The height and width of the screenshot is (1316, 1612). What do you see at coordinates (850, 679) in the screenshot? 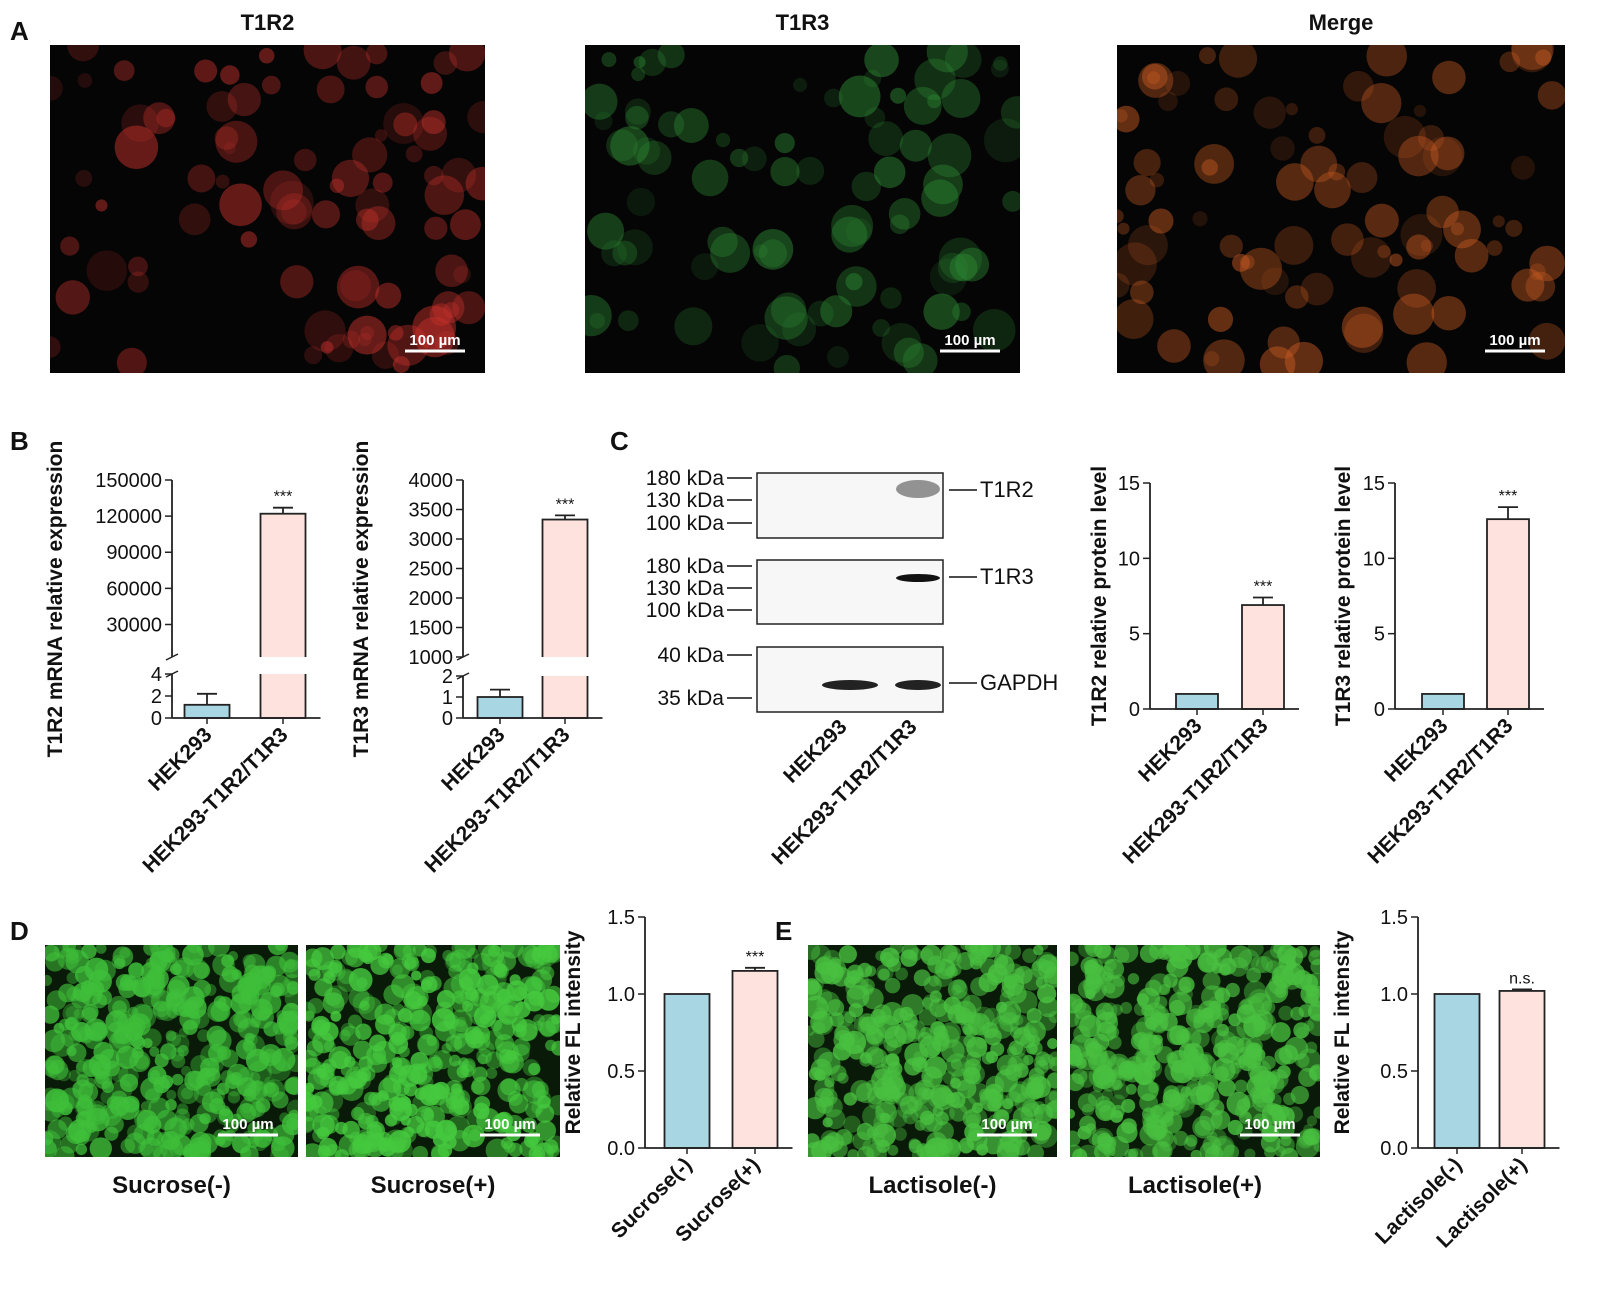
I see `blot-frame` at bounding box center [850, 679].